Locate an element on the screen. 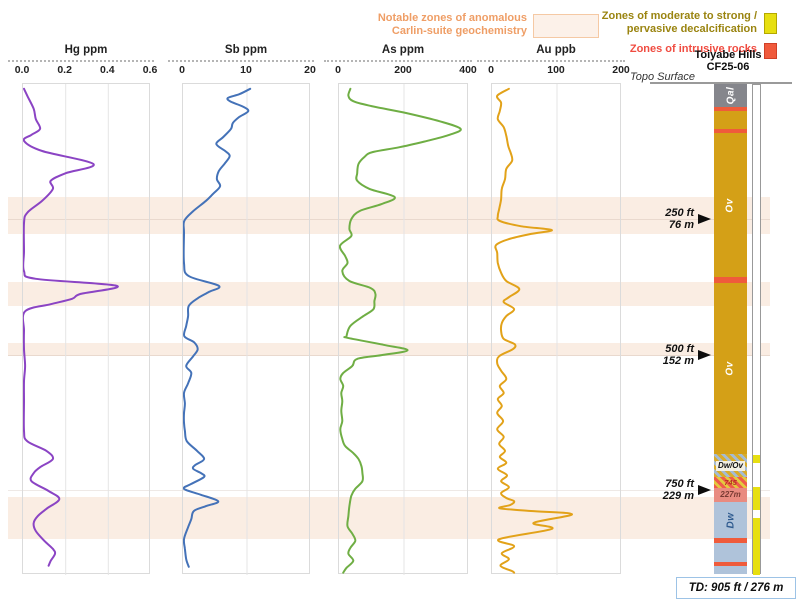 The image size is (800, 602). strat-layer-dw: Dw is located at coordinates (730, 520).